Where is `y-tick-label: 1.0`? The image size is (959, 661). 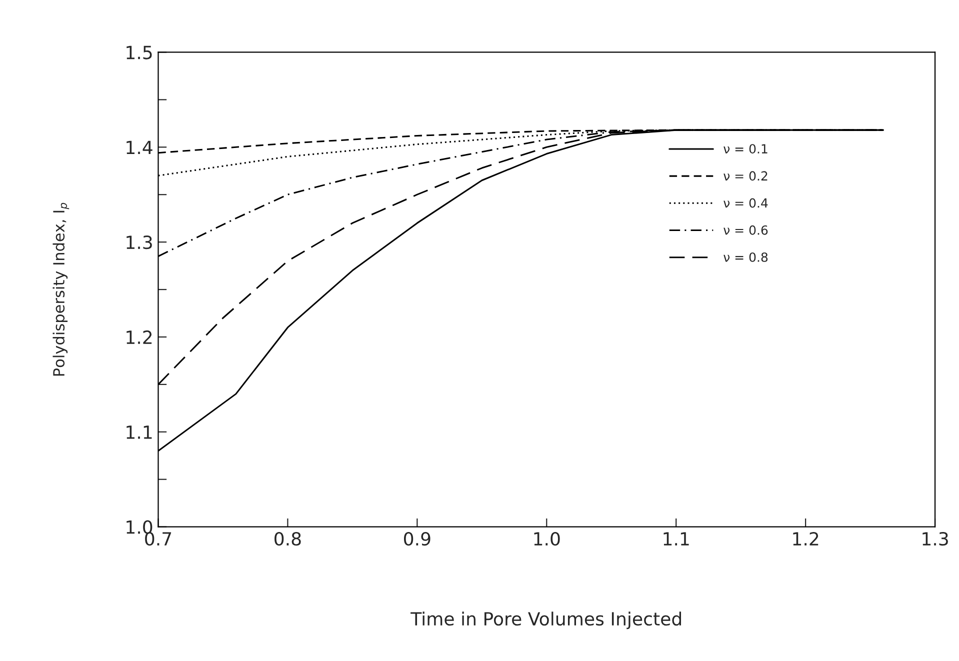 y-tick-label: 1.0 is located at coordinates (139, 527).